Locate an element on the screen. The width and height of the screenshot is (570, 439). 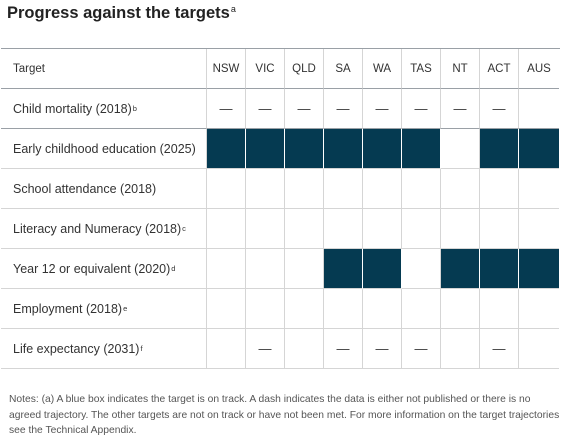
row-label: Life expectancy (2031) f is located at coordinates (104, 349).